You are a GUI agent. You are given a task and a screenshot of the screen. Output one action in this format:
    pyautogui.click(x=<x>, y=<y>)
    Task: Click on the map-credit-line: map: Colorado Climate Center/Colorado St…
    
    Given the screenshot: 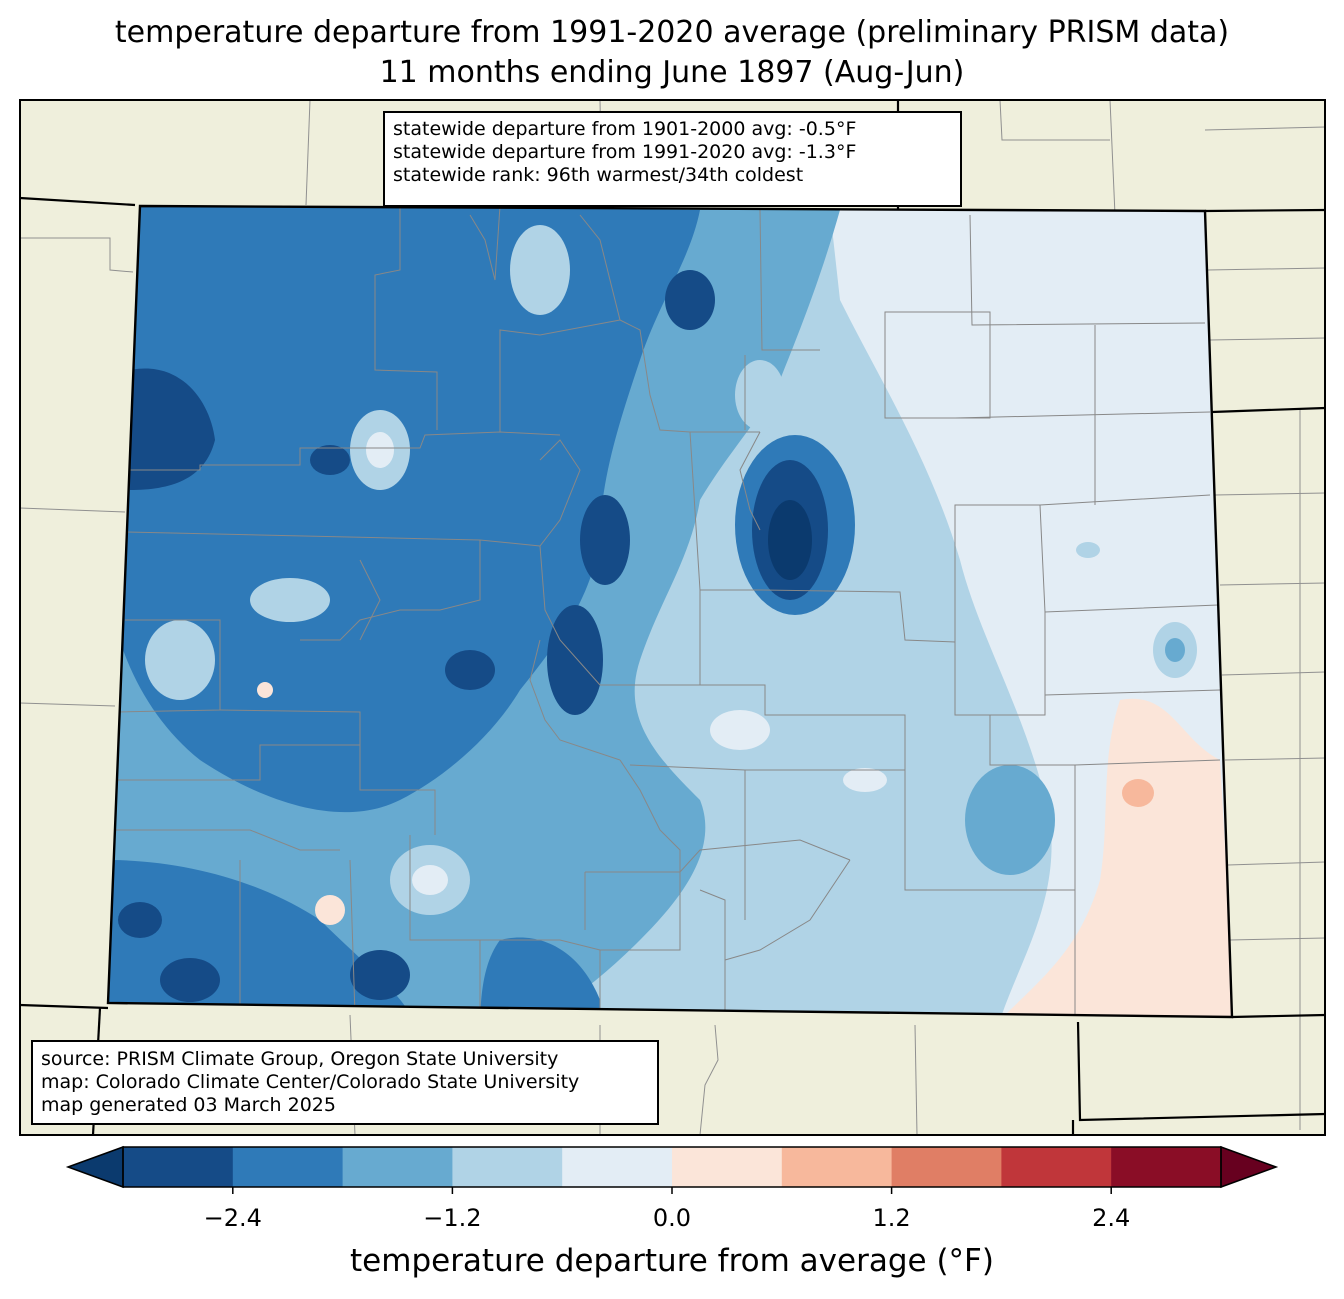 What is the action you would take?
    pyautogui.click(x=310, y=1082)
    